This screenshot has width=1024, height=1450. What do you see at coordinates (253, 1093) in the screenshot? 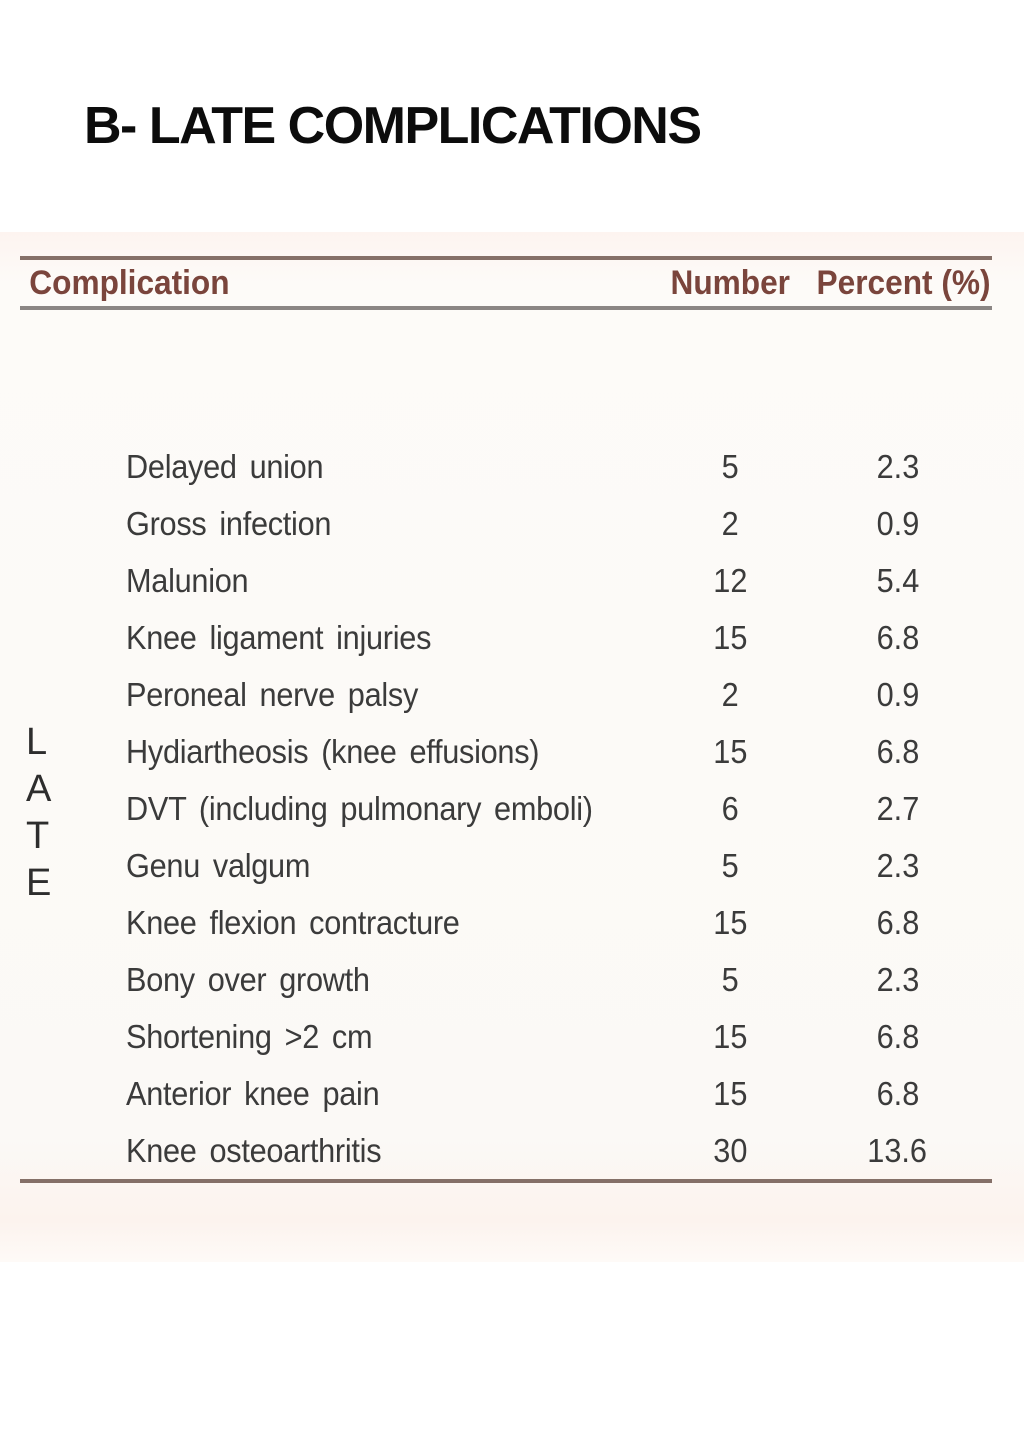
I see `complication-text: Anterior knee pain` at bounding box center [253, 1093].